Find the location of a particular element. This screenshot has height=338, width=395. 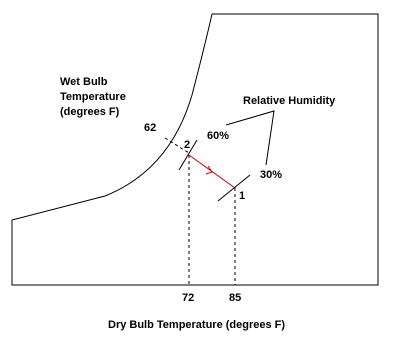

wet-bulb-label: Wet Bulb is located at coordinates (84, 82).